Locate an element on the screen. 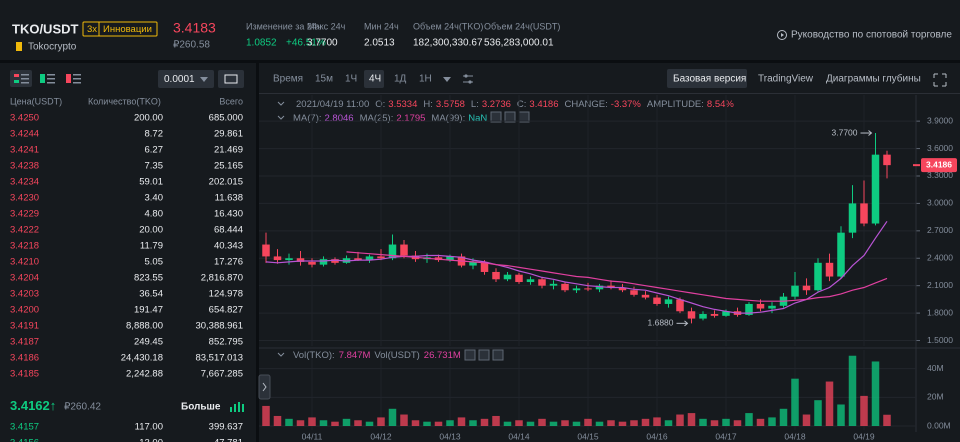  indicator-settings is located at coordinates (468, 79).